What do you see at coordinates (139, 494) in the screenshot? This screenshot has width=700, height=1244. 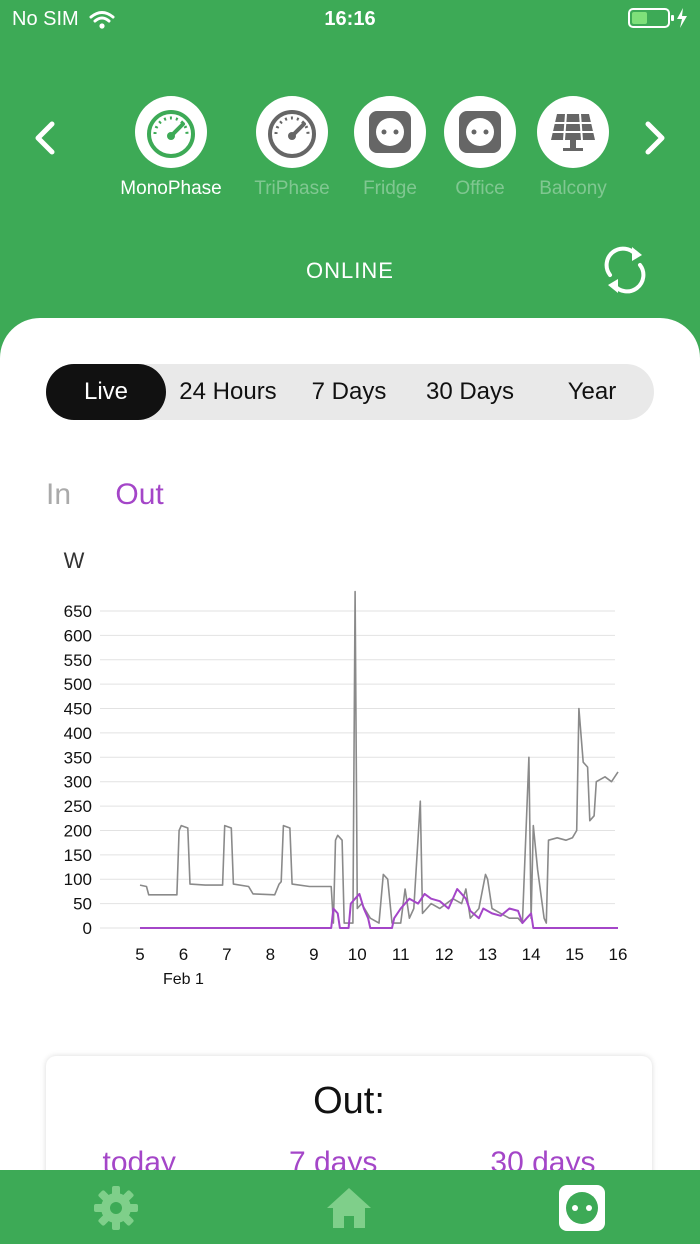 I see `tab-out: Out` at bounding box center [139, 494].